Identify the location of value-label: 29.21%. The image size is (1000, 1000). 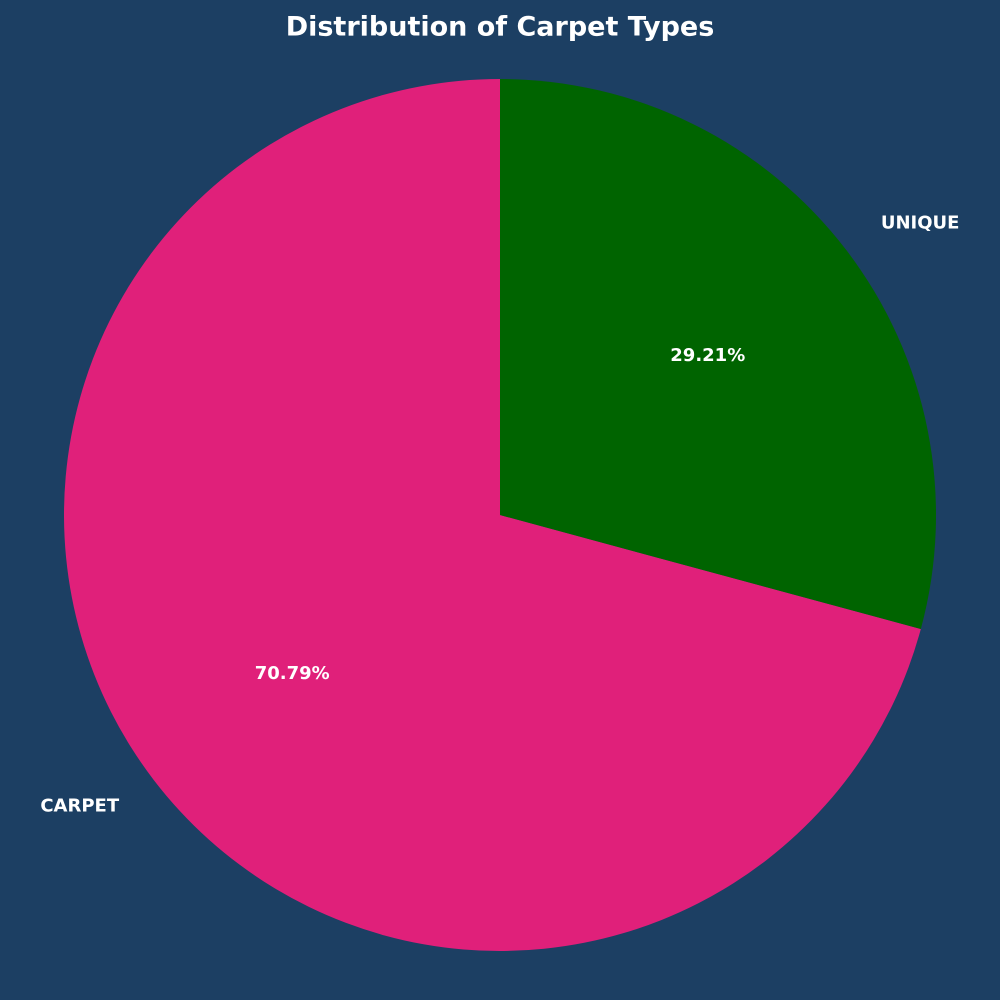
(707, 355).